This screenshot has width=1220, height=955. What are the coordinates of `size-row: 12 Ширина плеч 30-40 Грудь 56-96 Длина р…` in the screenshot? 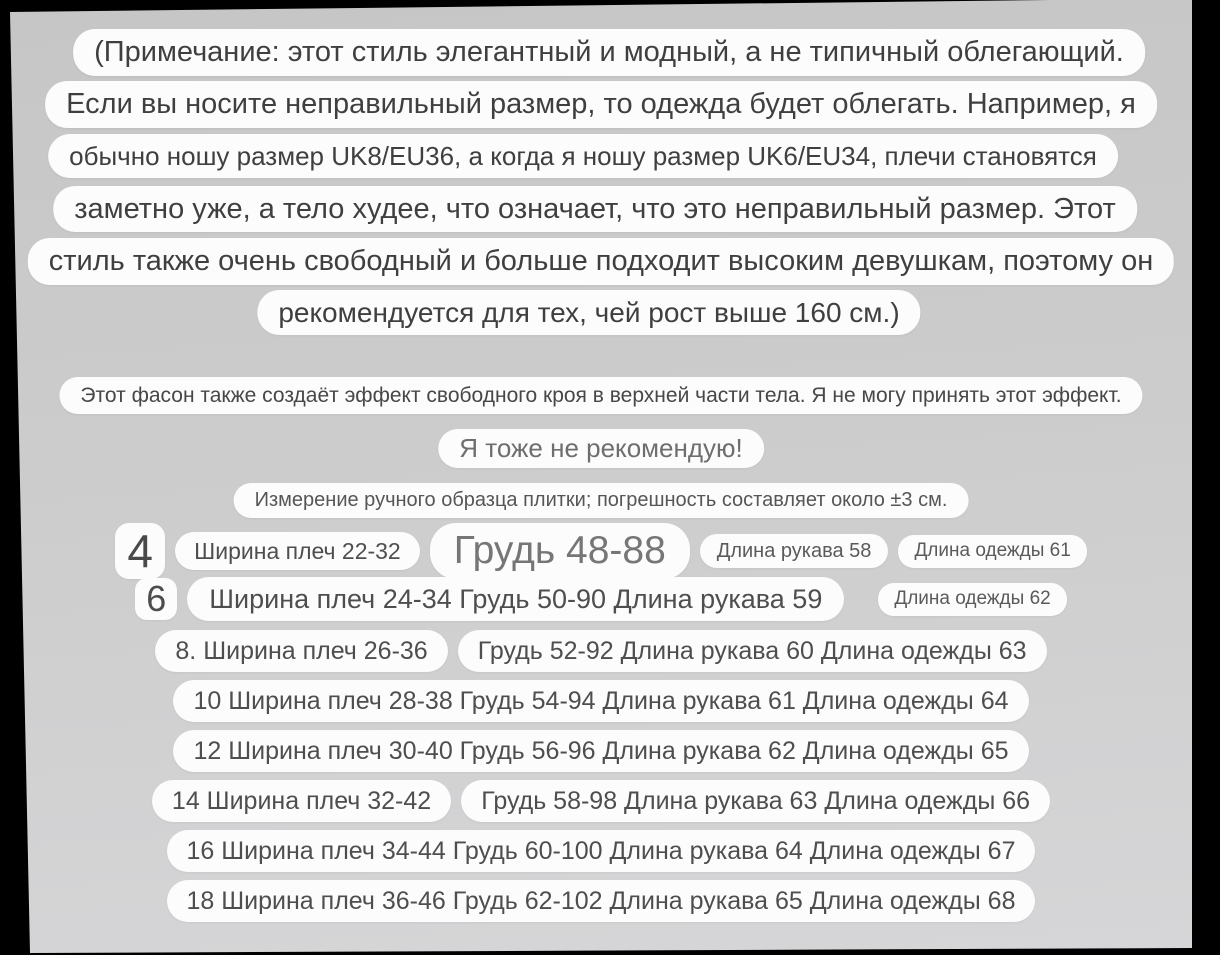 It's located at (601, 751).